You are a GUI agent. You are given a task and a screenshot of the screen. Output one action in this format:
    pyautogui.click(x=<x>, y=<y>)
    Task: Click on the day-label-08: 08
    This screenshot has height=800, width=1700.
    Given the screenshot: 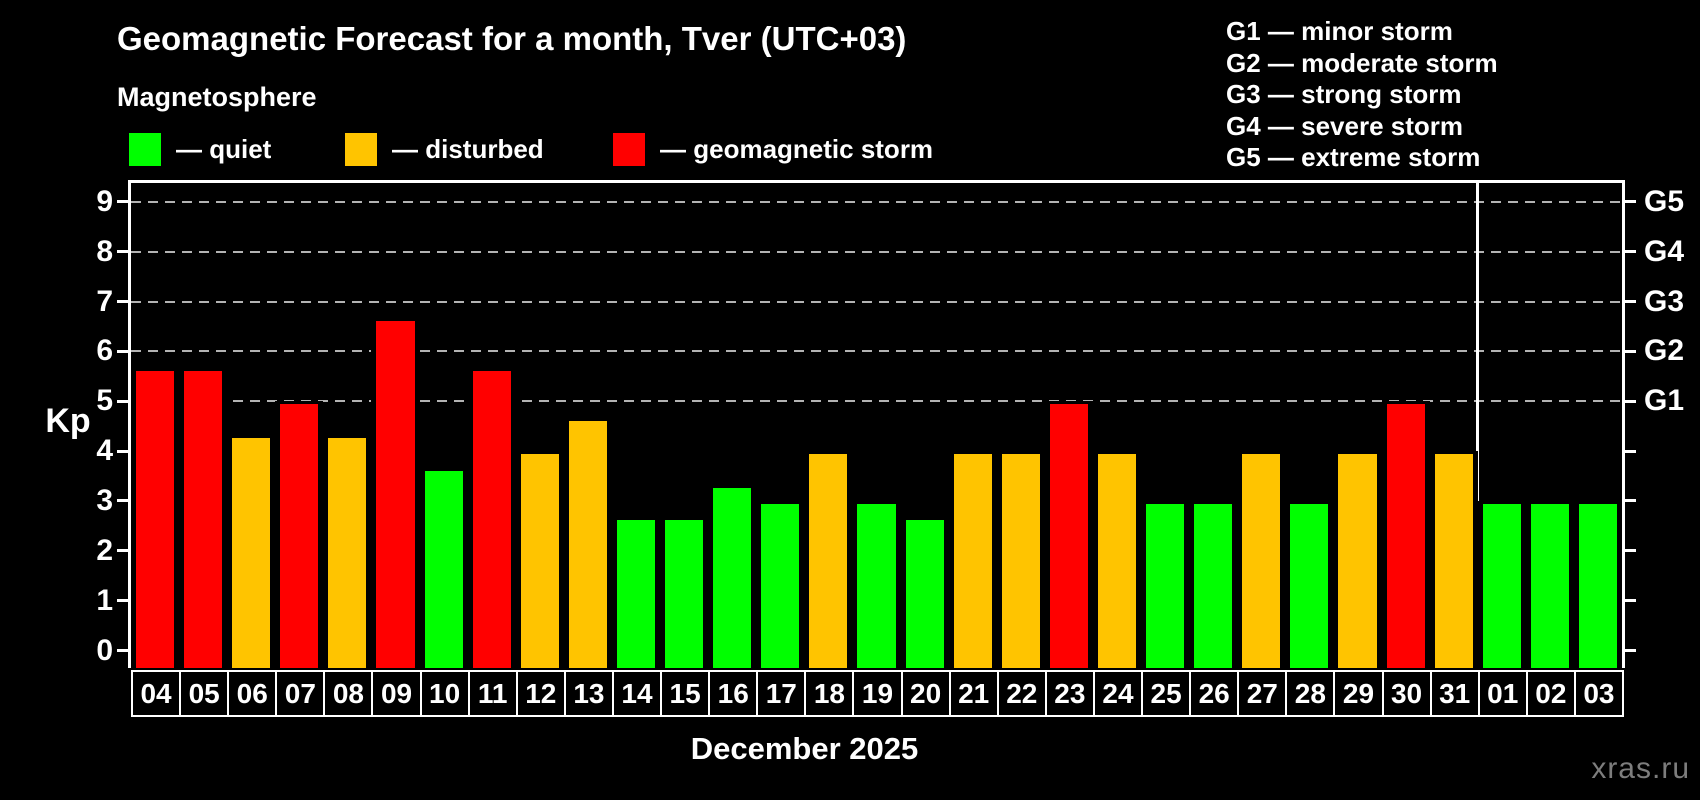 What is the action you would take?
    pyautogui.click(x=348, y=693)
    